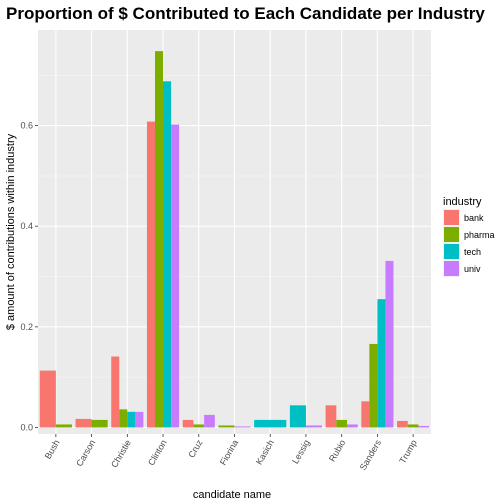 Image resolution: width=504 pixels, height=504 pixels. I want to click on bar-sanders-bank, so click(365, 414).